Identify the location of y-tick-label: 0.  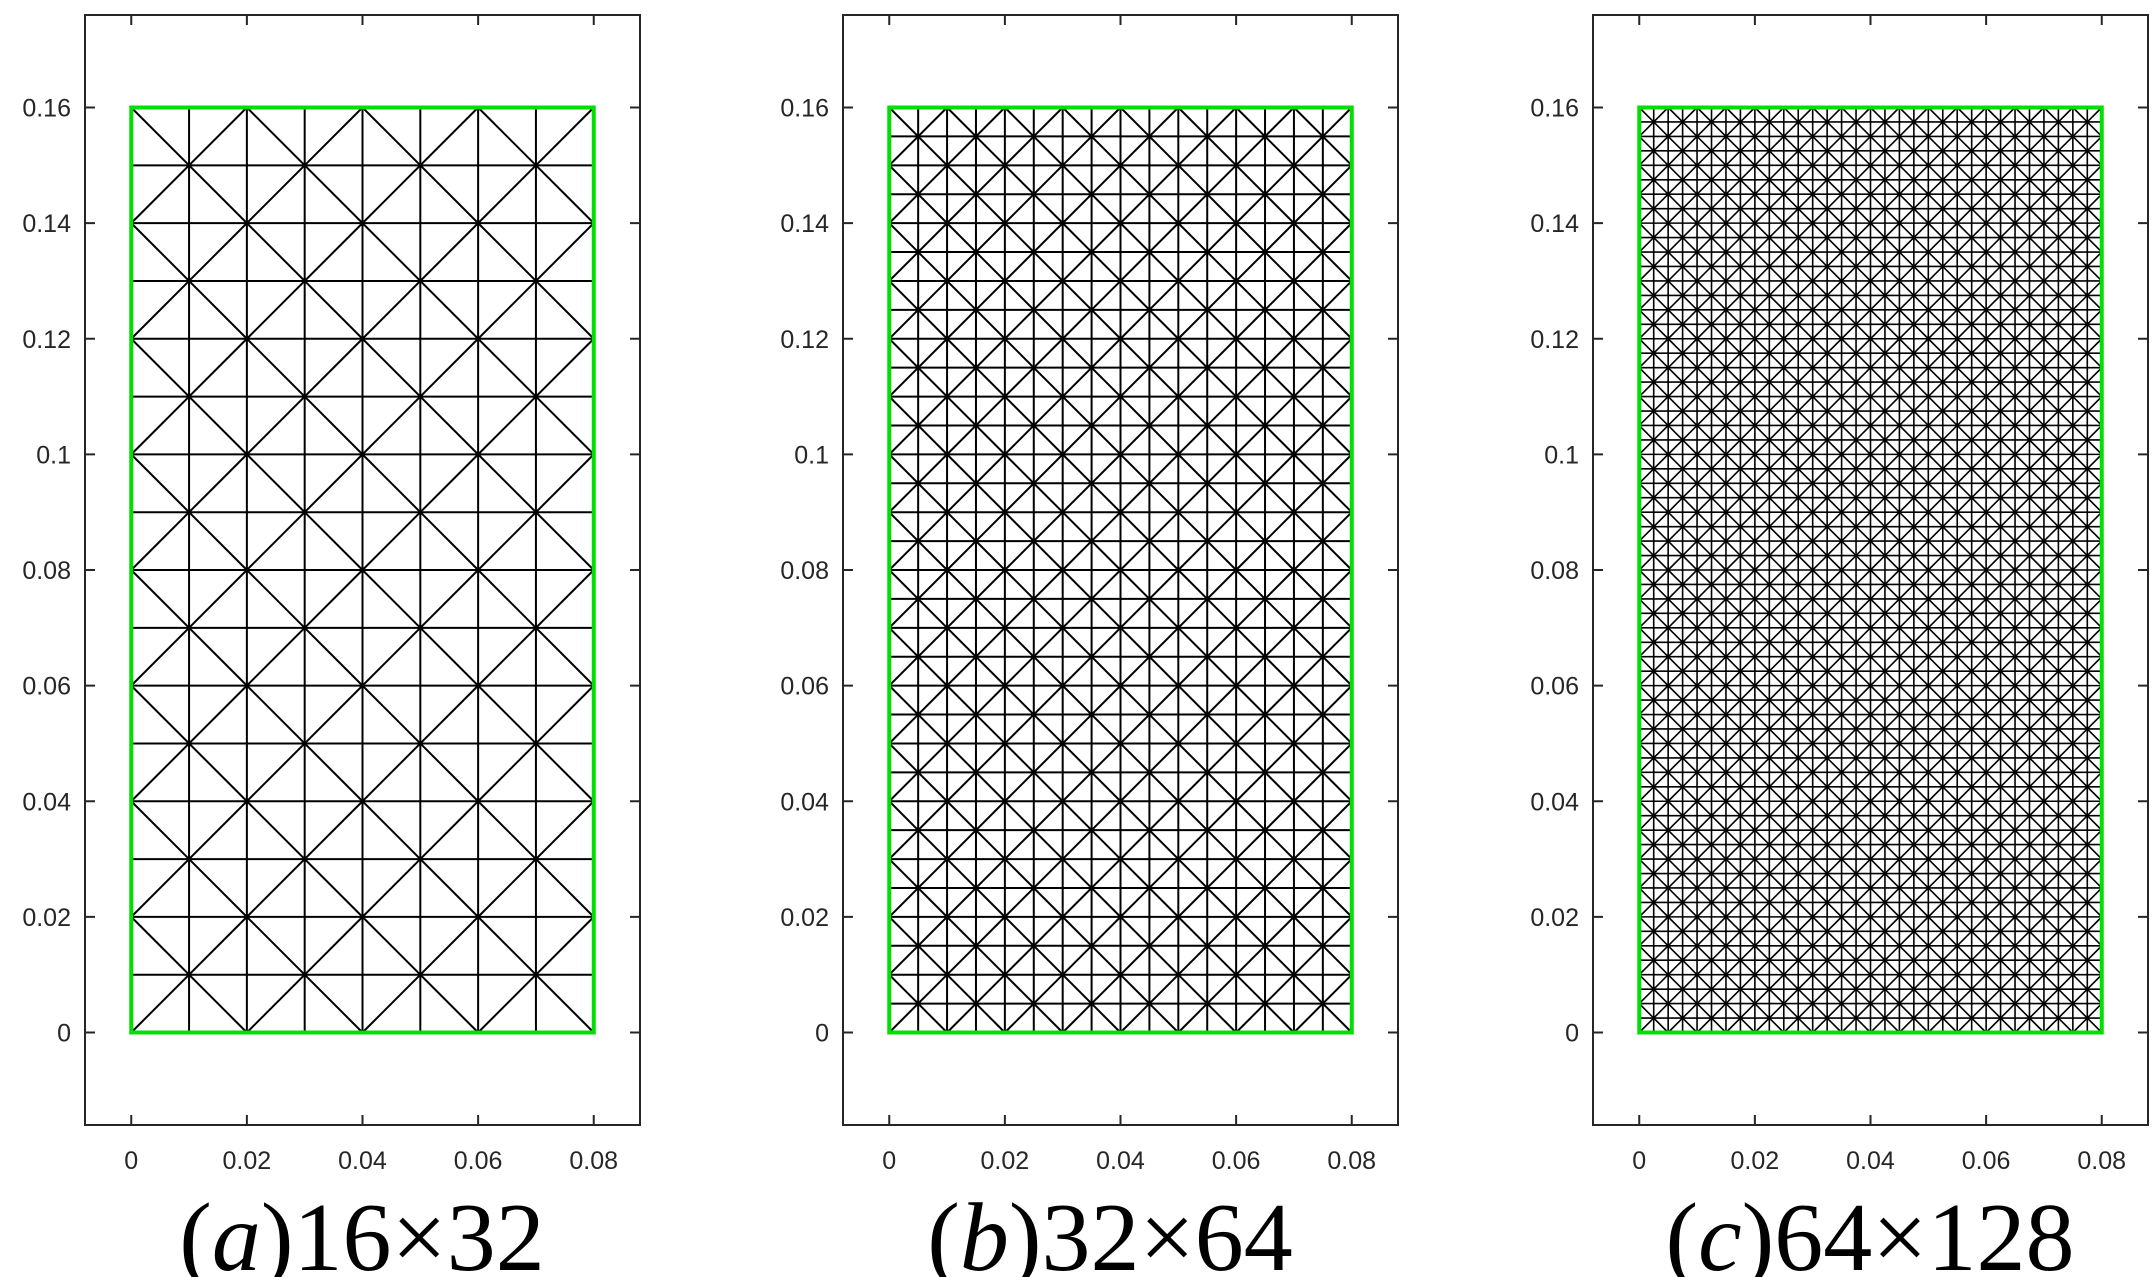
(64, 1034).